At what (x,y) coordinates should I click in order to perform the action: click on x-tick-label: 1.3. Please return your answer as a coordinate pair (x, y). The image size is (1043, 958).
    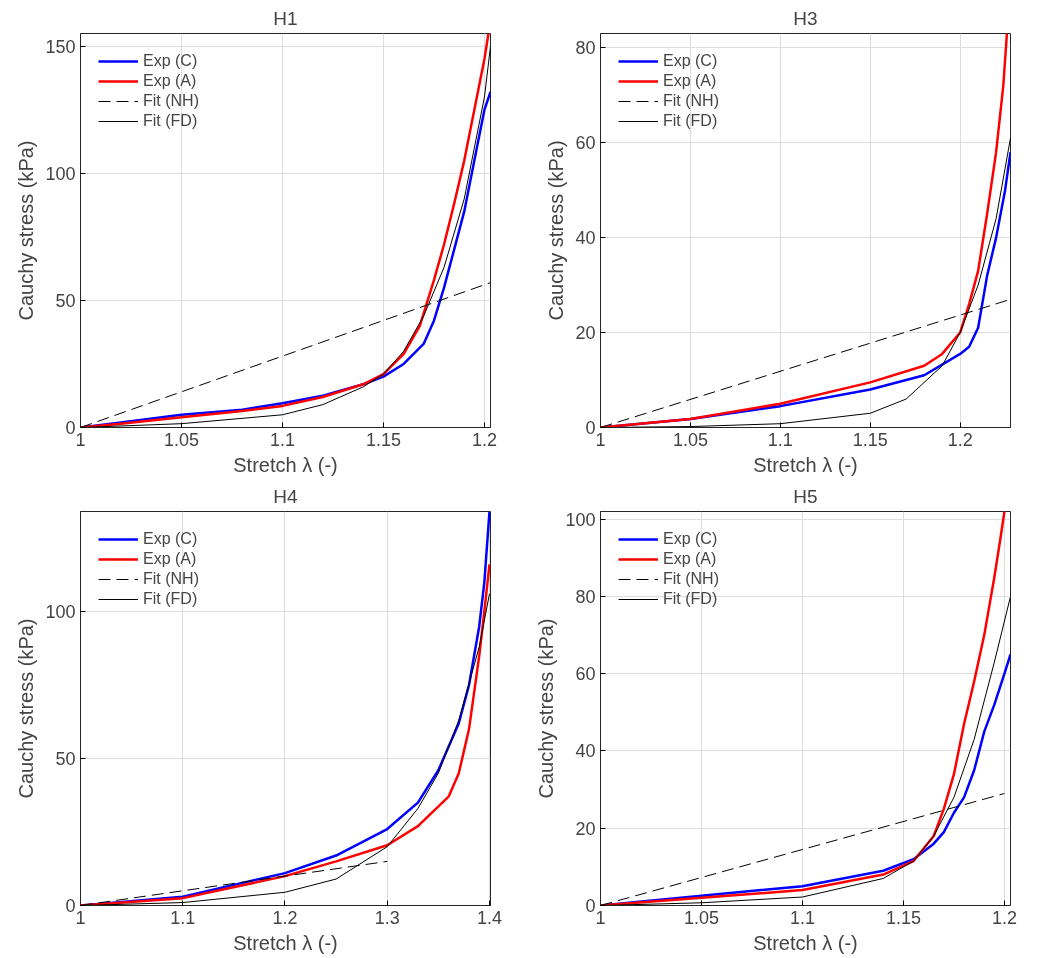
    Looking at the image, I should click on (387, 917).